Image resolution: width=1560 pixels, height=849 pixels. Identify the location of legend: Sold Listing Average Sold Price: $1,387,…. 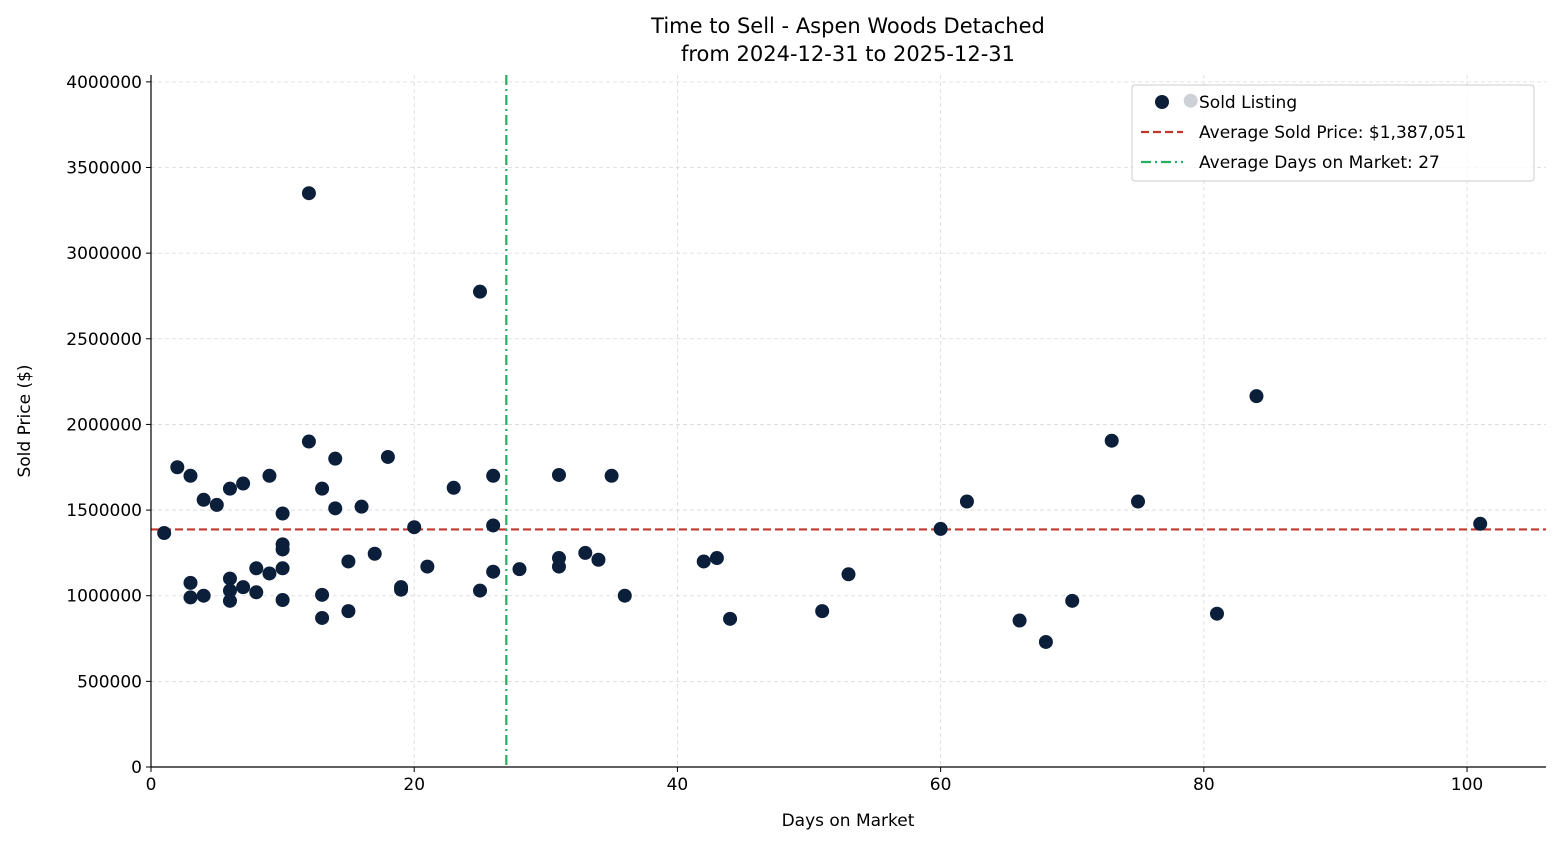
(1333, 133).